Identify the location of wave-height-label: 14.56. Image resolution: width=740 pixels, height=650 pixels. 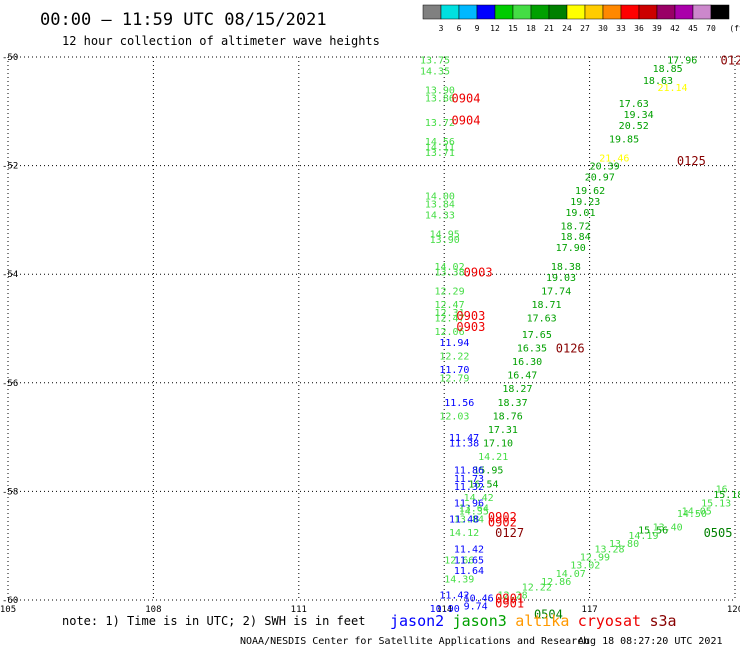
(440, 142).